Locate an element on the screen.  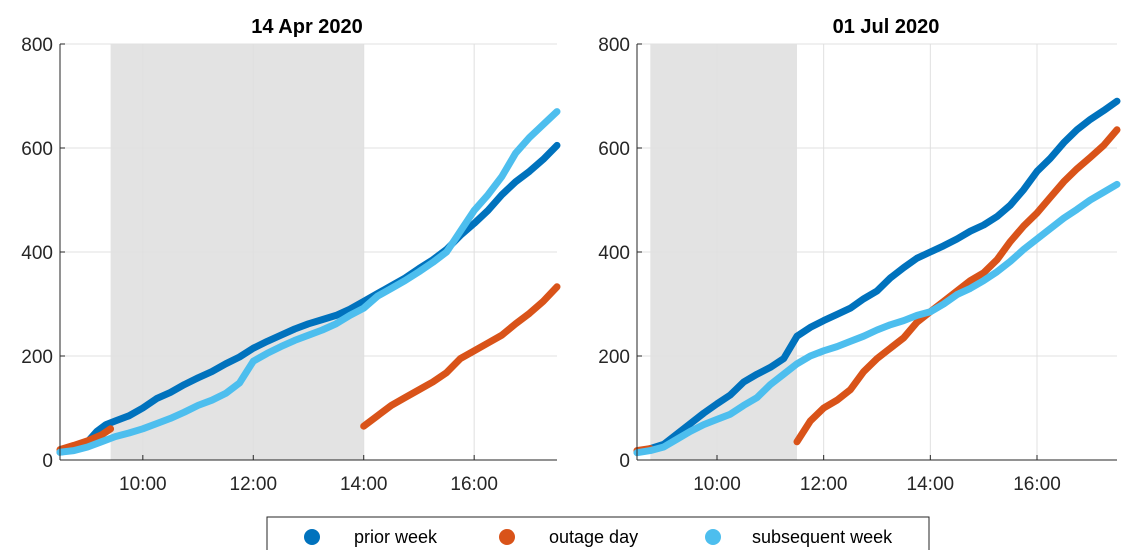
legend-marker-prior-week is located at coordinates (312, 537).